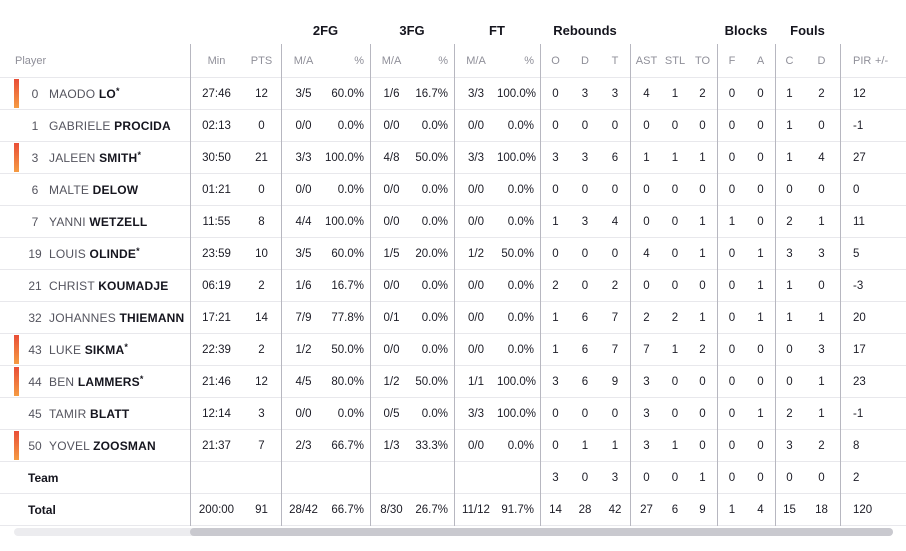  What do you see at coordinates (856, 286) in the screenshot?
I see `stat-pir: -3` at bounding box center [856, 286].